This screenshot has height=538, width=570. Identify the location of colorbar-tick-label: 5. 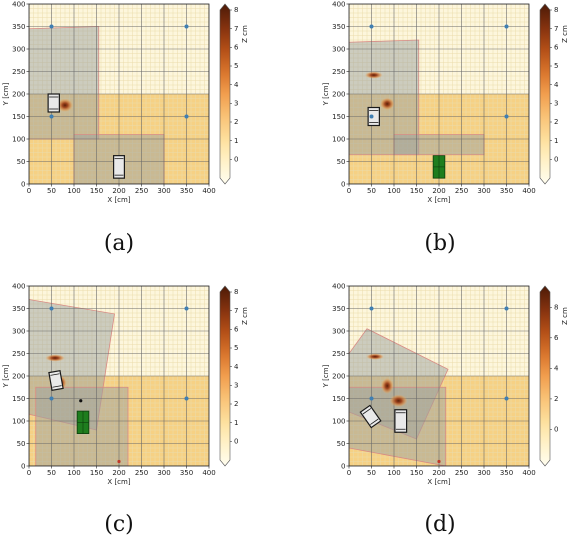
(556, 66).